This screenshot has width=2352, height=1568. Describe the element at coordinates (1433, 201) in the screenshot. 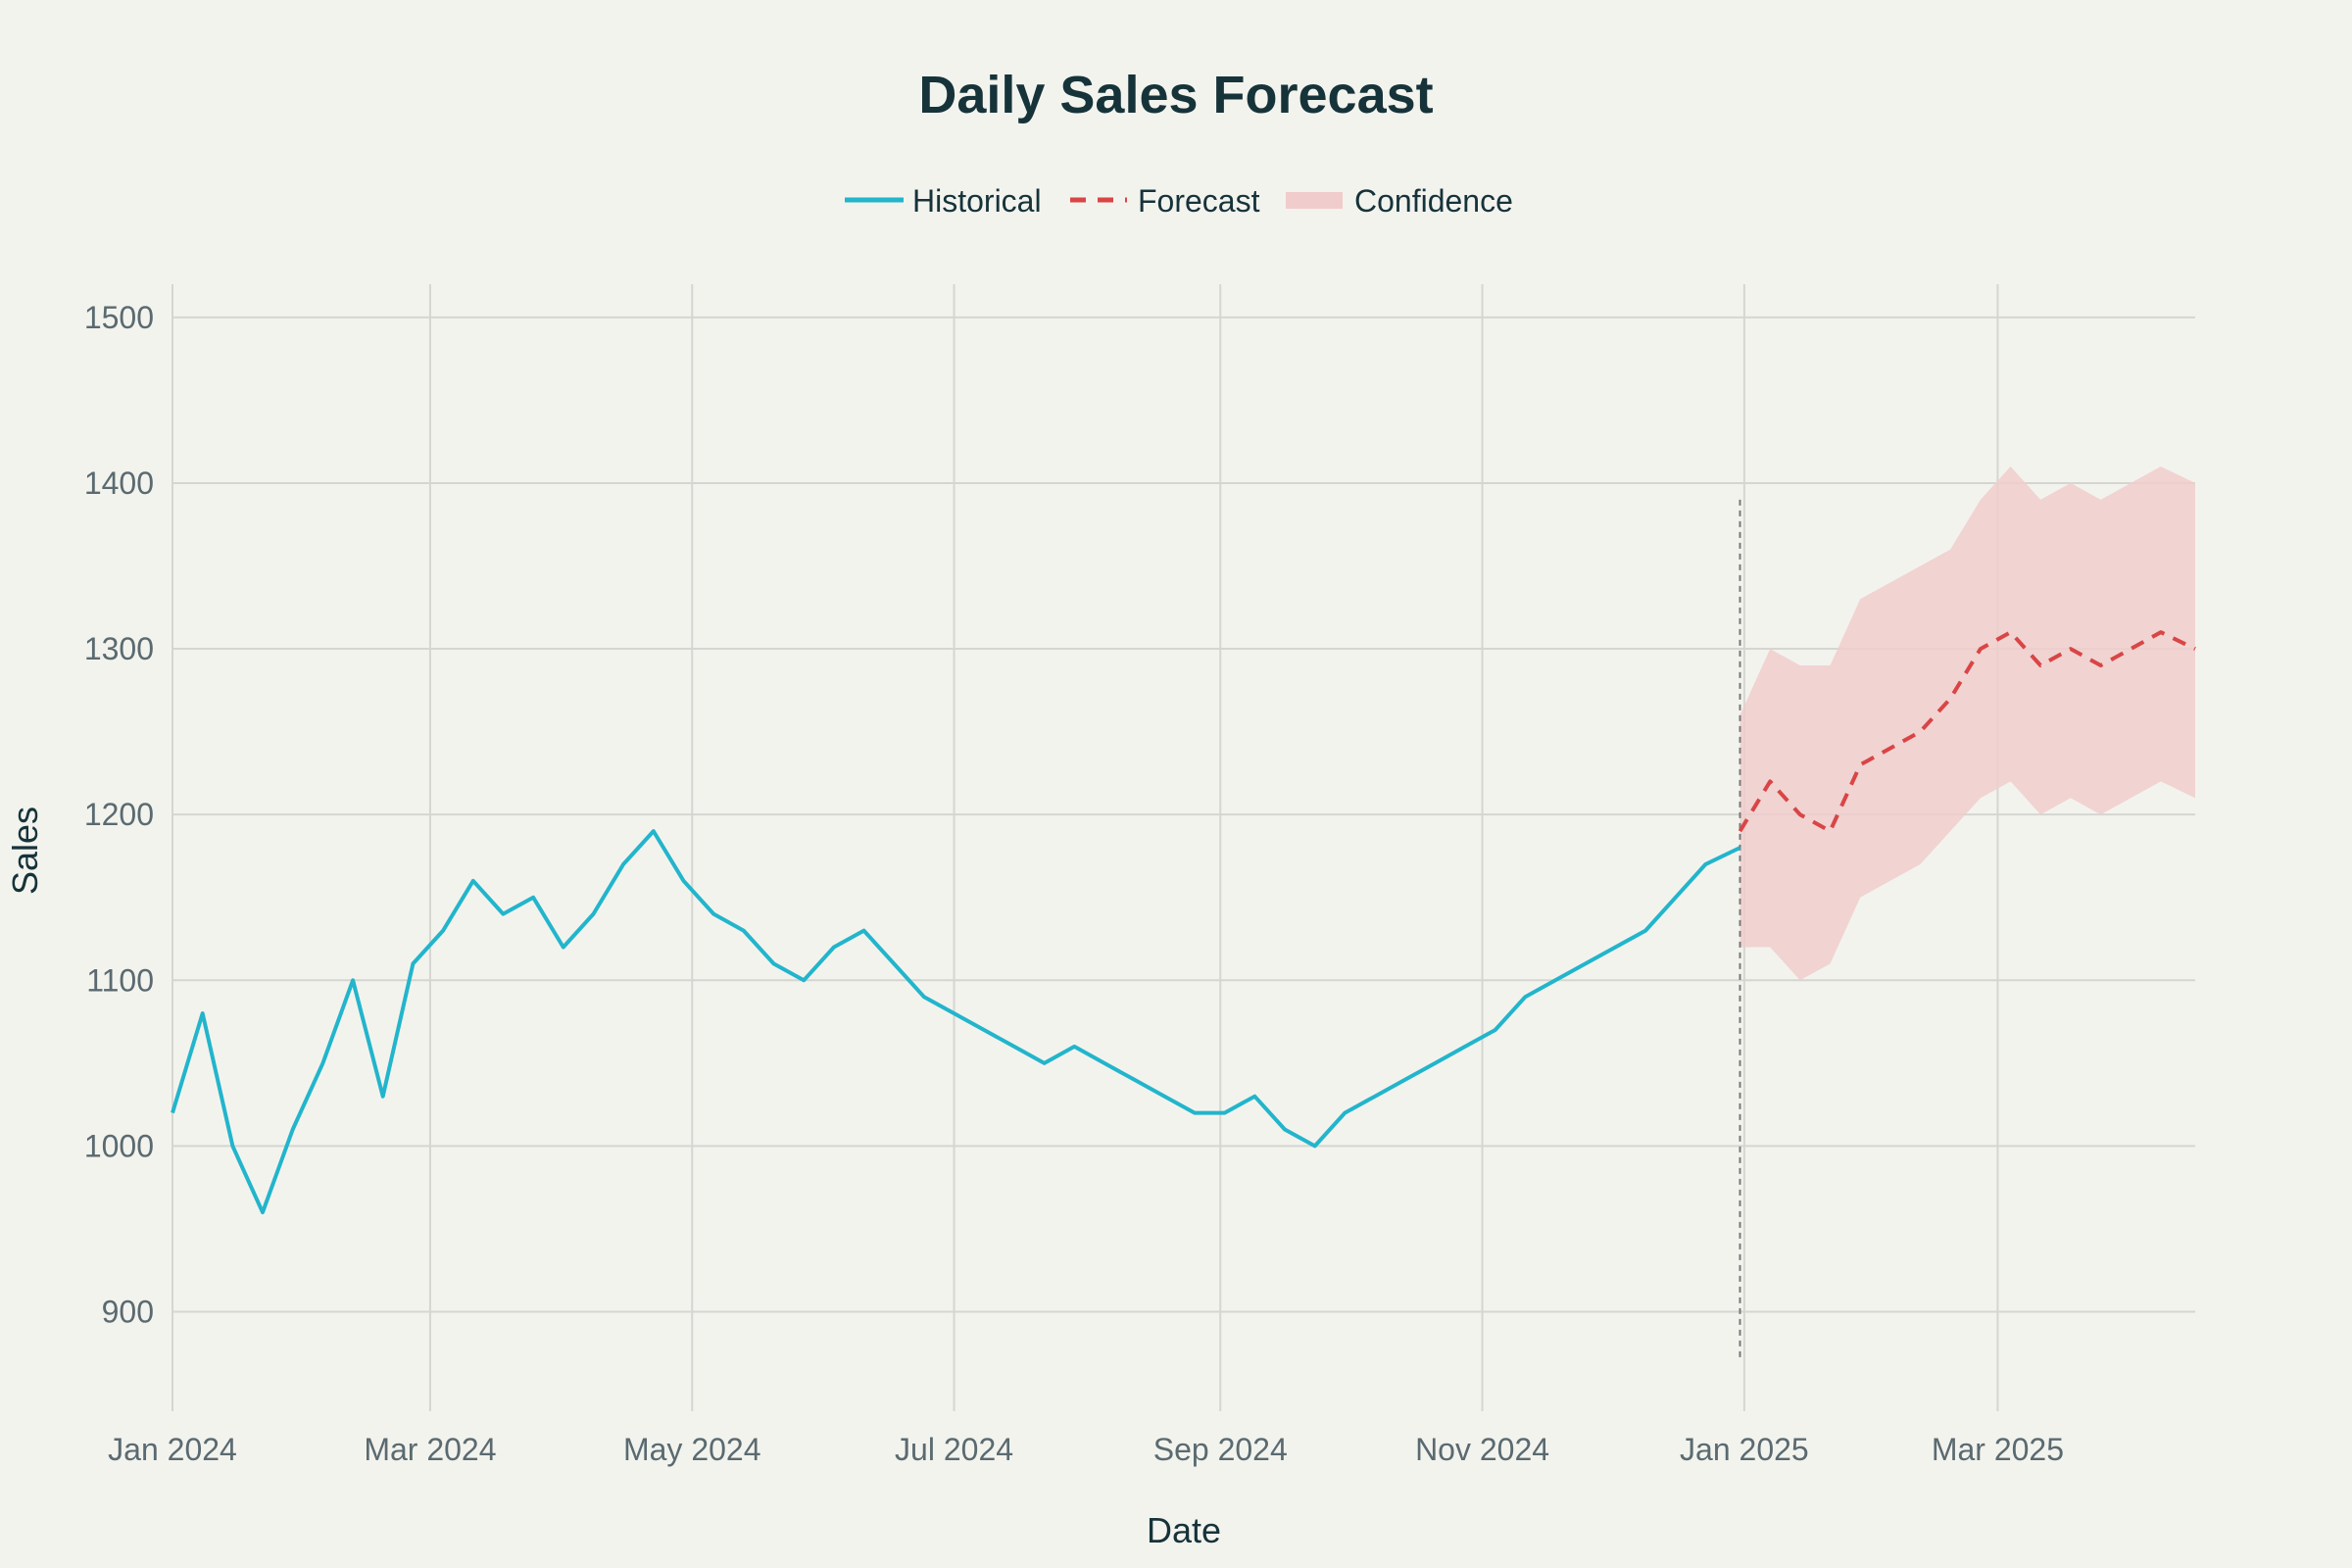

I see `legend-confidence-label: Confidence` at that location.